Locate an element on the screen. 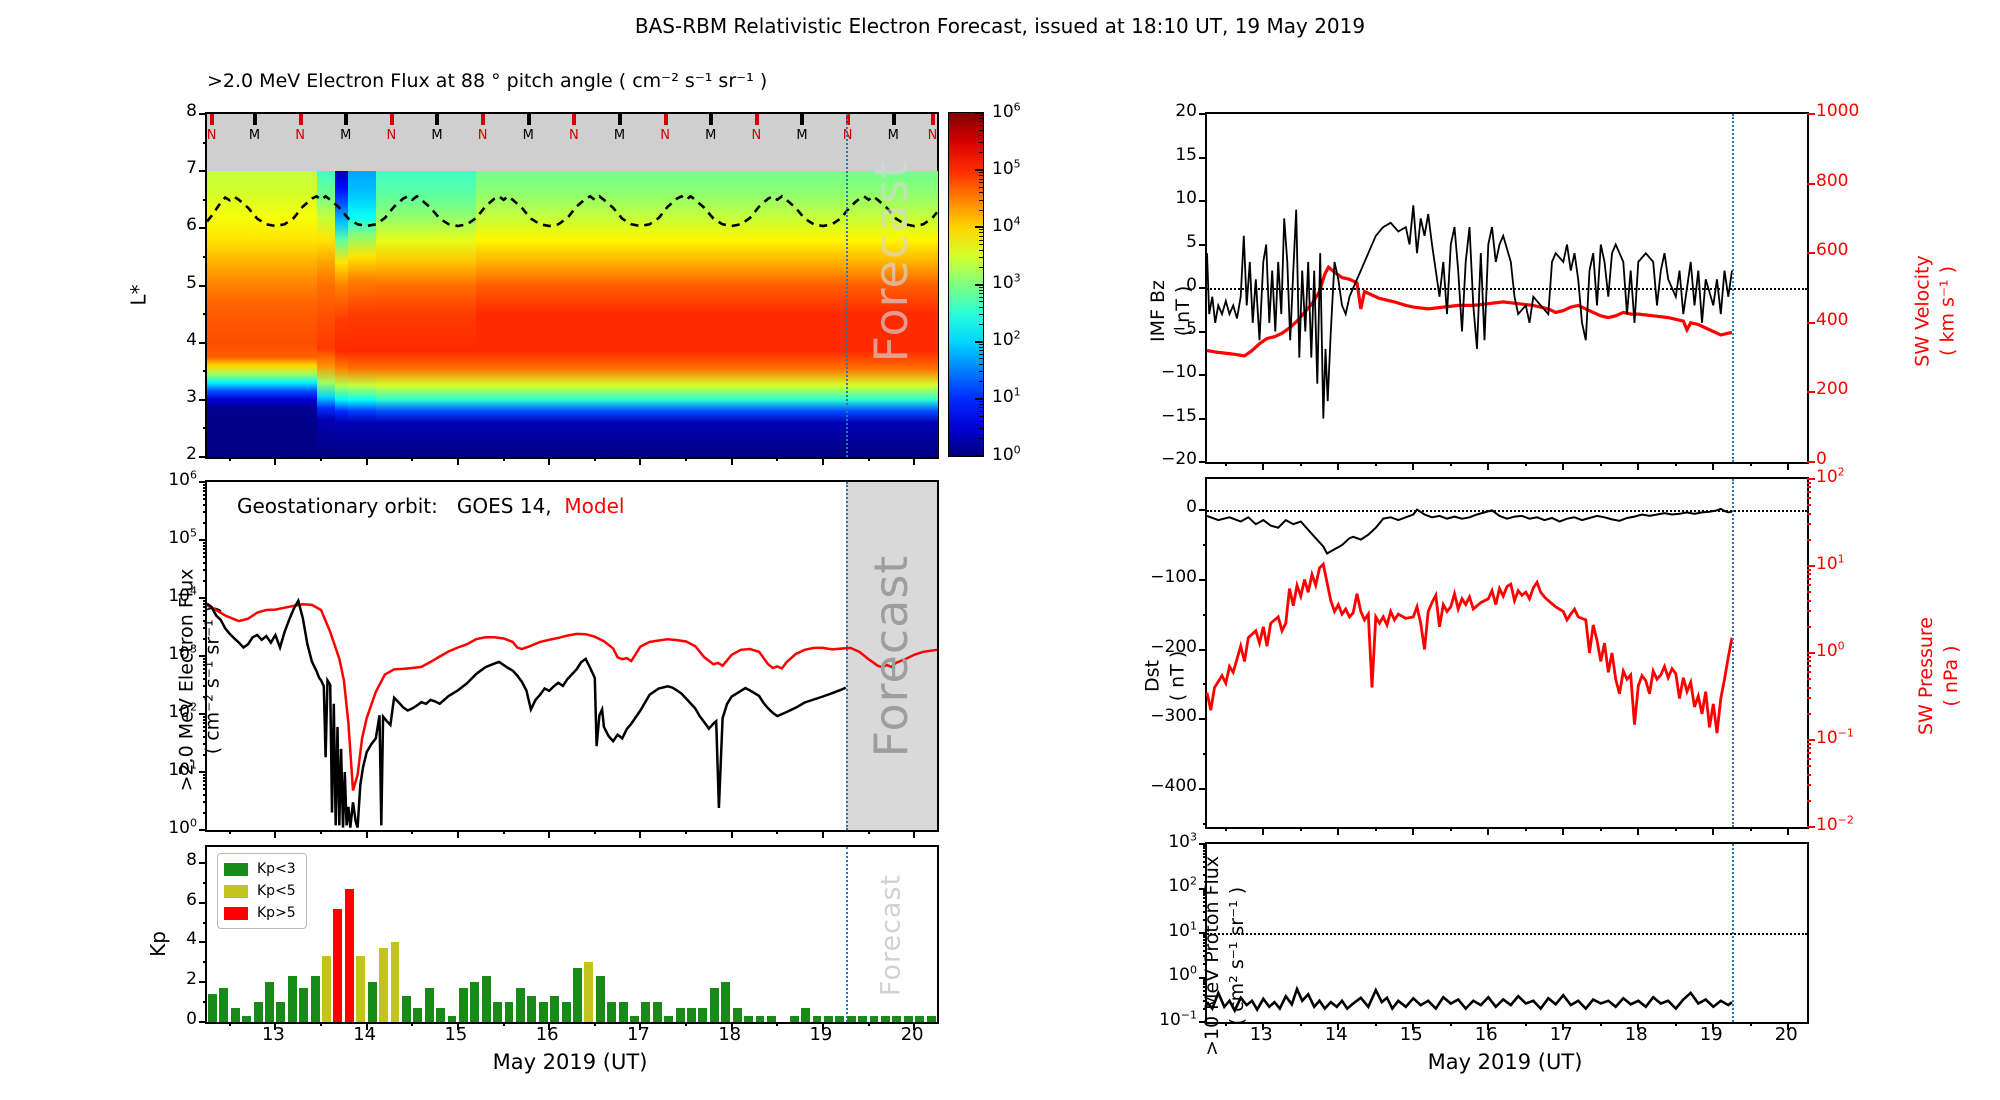  flux-tick-label: 10⁶ is located at coordinates (182, 479).